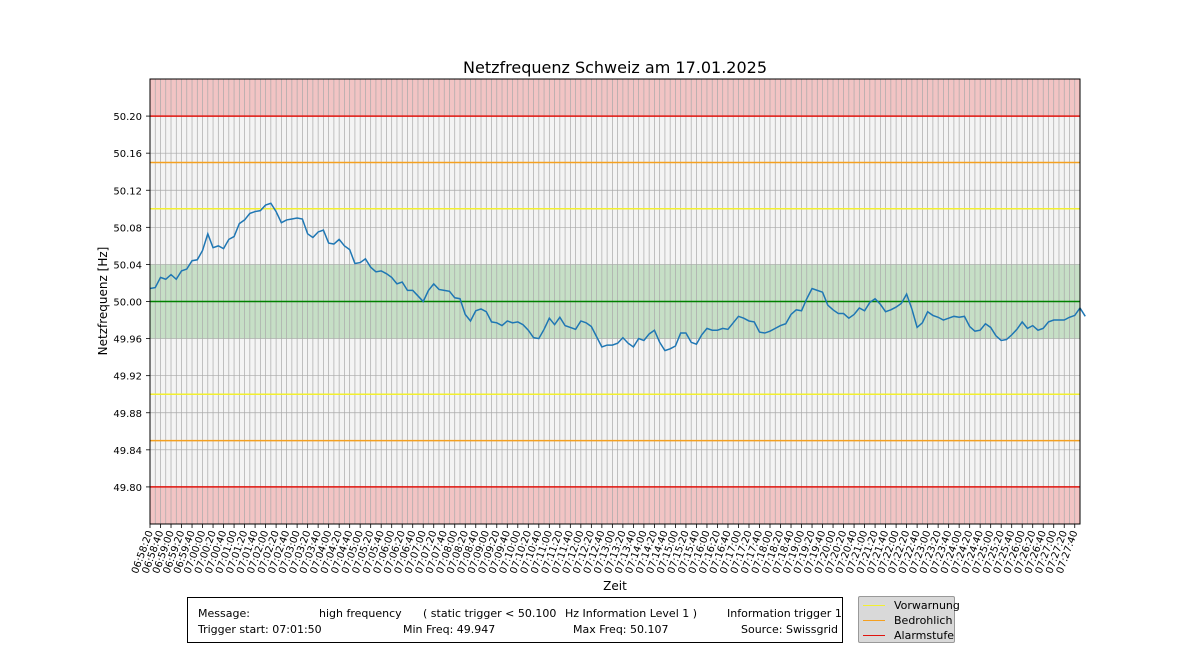 This screenshot has width=1200, height=655. What do you see at coordinates (260, 629) in the screenshot?
I see `trigger-start: Trigger start: 07:01:50` at bounding box center [260, 629].